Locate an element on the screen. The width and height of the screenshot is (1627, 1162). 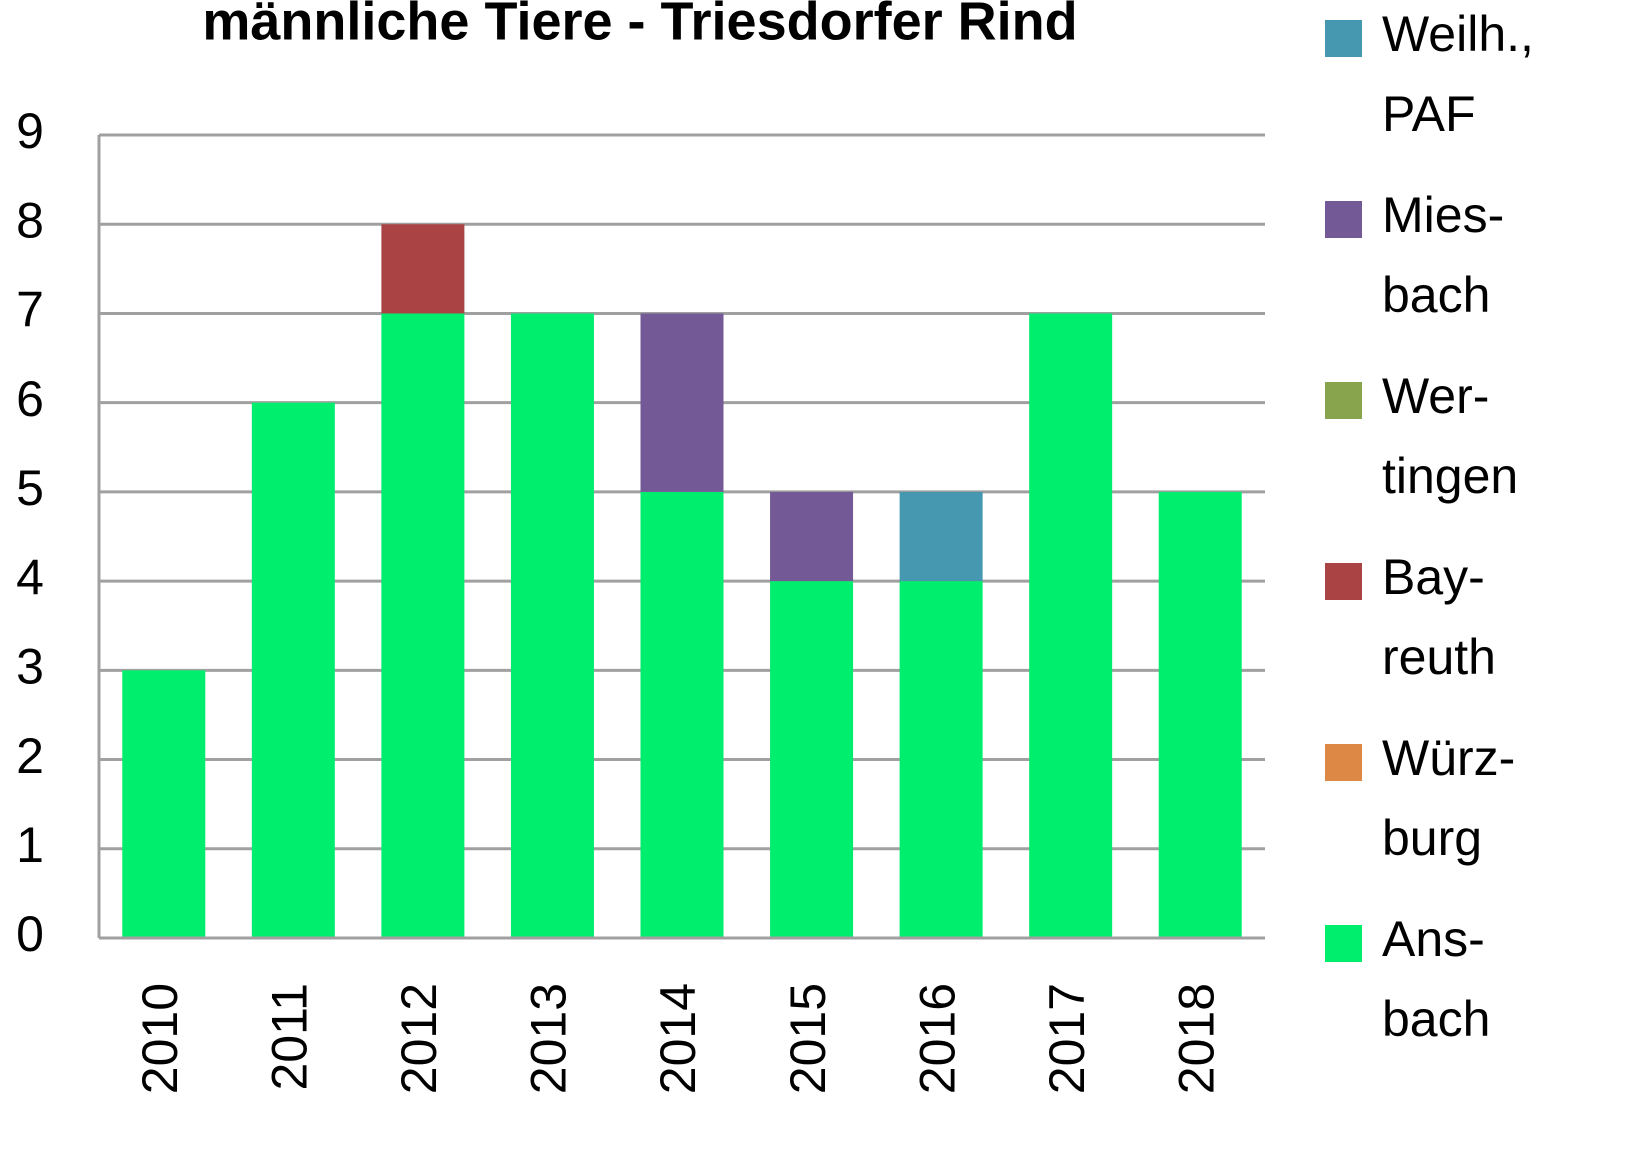
x-tick-label: 2013 is located at coordinates (549, 1038).